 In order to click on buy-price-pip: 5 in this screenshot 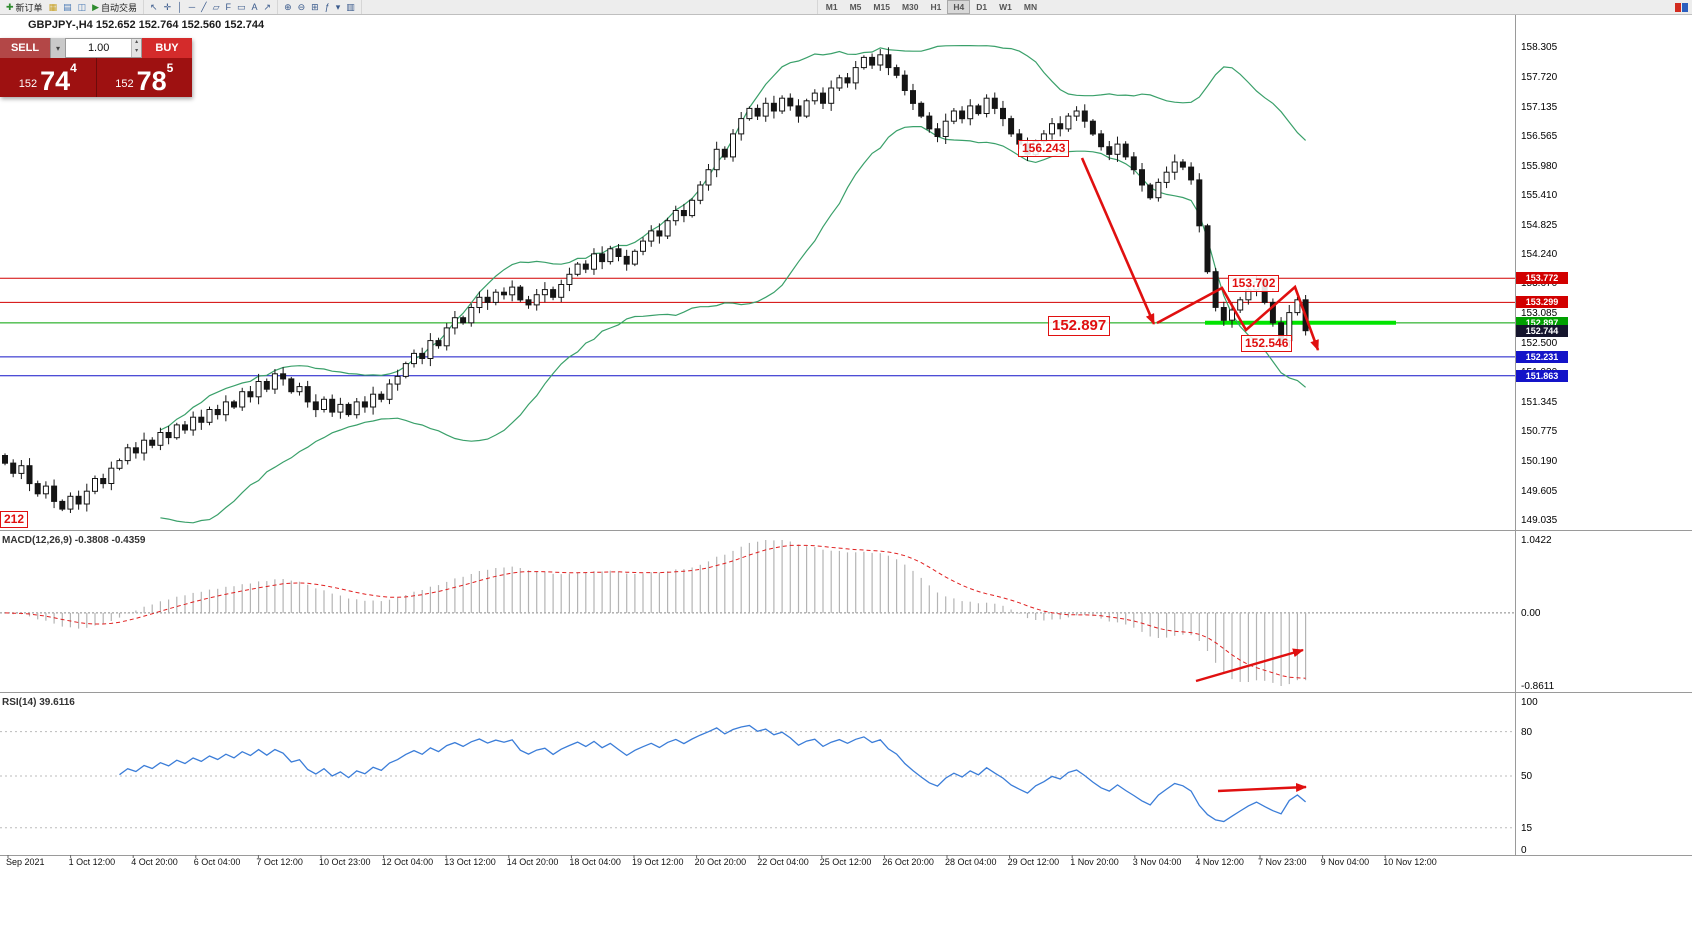, I will do `click(170, 68)`.